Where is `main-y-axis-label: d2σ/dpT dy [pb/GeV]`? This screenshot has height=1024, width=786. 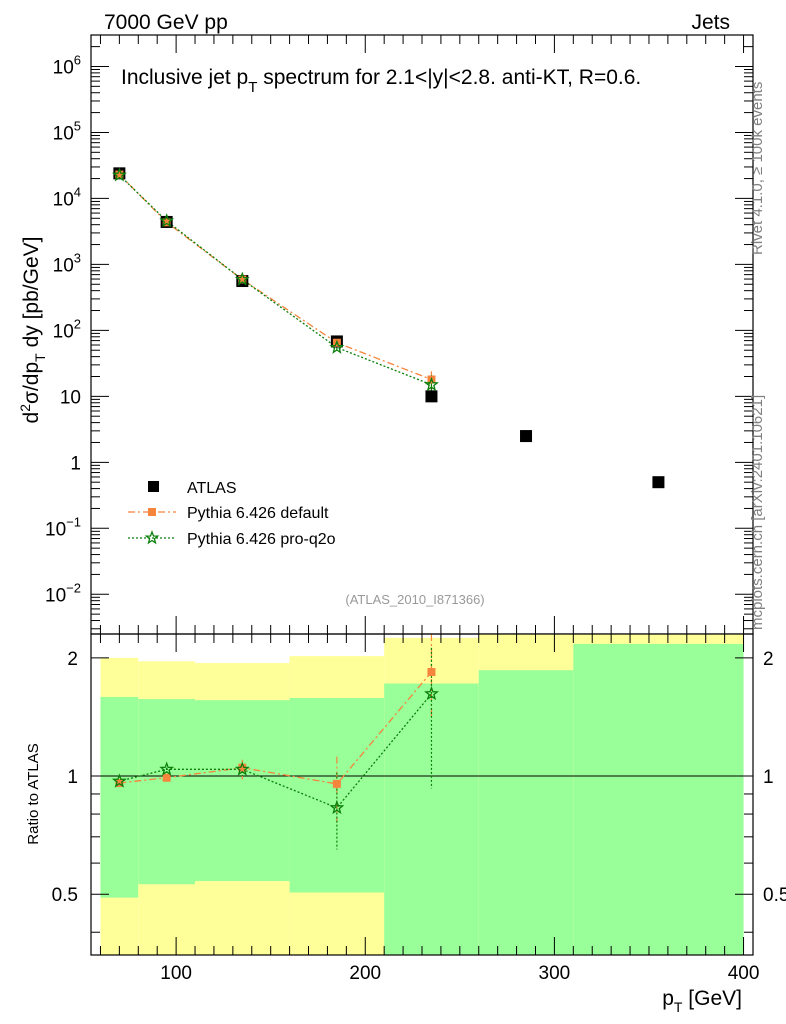 main-y-axis-label: d2σ/dpT dy [pb/GeV] is located at coordinates (32, 330).